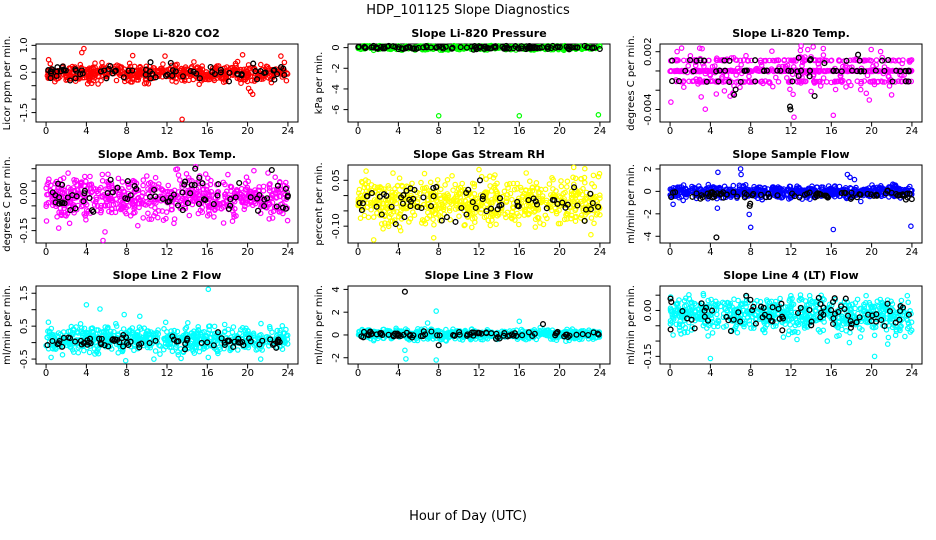 Image resolution: width=936 pixels, height=540 pixels. I want to click on svg-text: 2, so click(648, 169).